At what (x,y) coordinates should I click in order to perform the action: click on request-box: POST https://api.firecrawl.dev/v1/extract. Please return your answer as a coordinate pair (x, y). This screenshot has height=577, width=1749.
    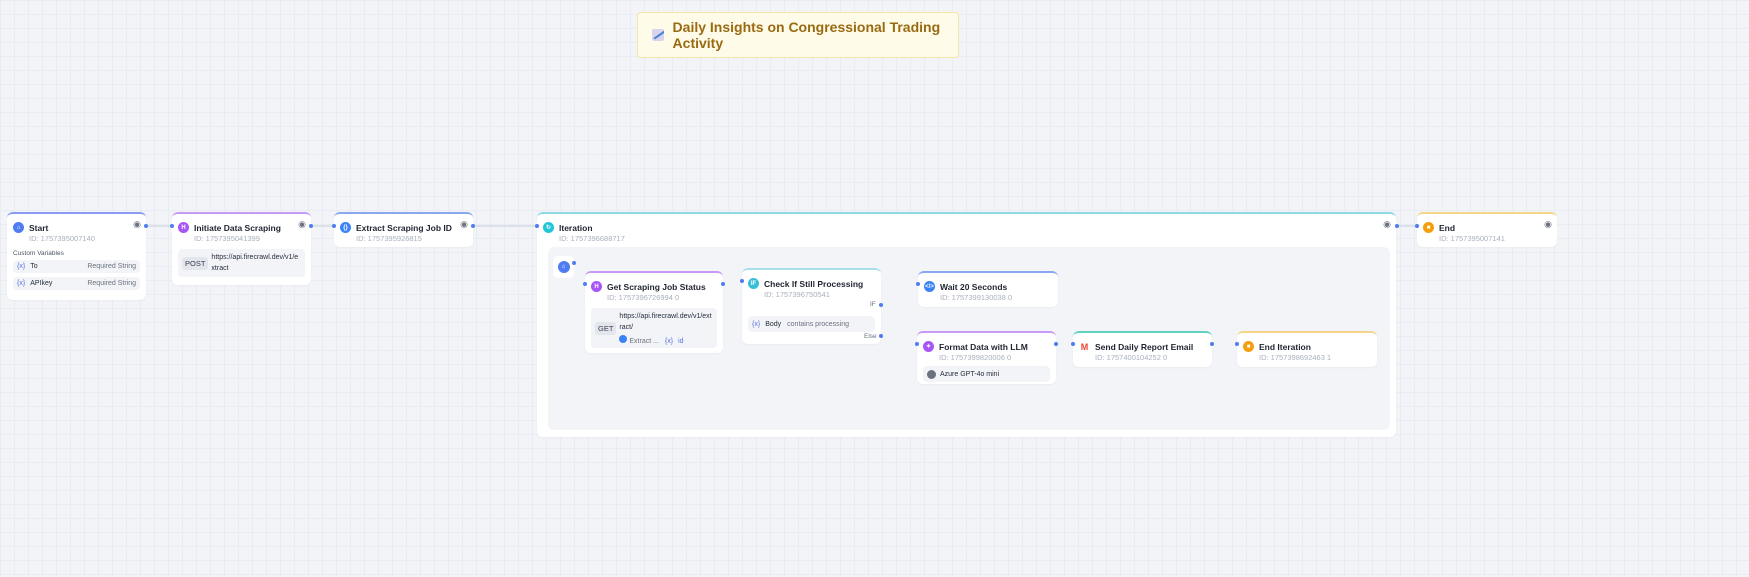
    Looking at the image, I should click on (241, 263).